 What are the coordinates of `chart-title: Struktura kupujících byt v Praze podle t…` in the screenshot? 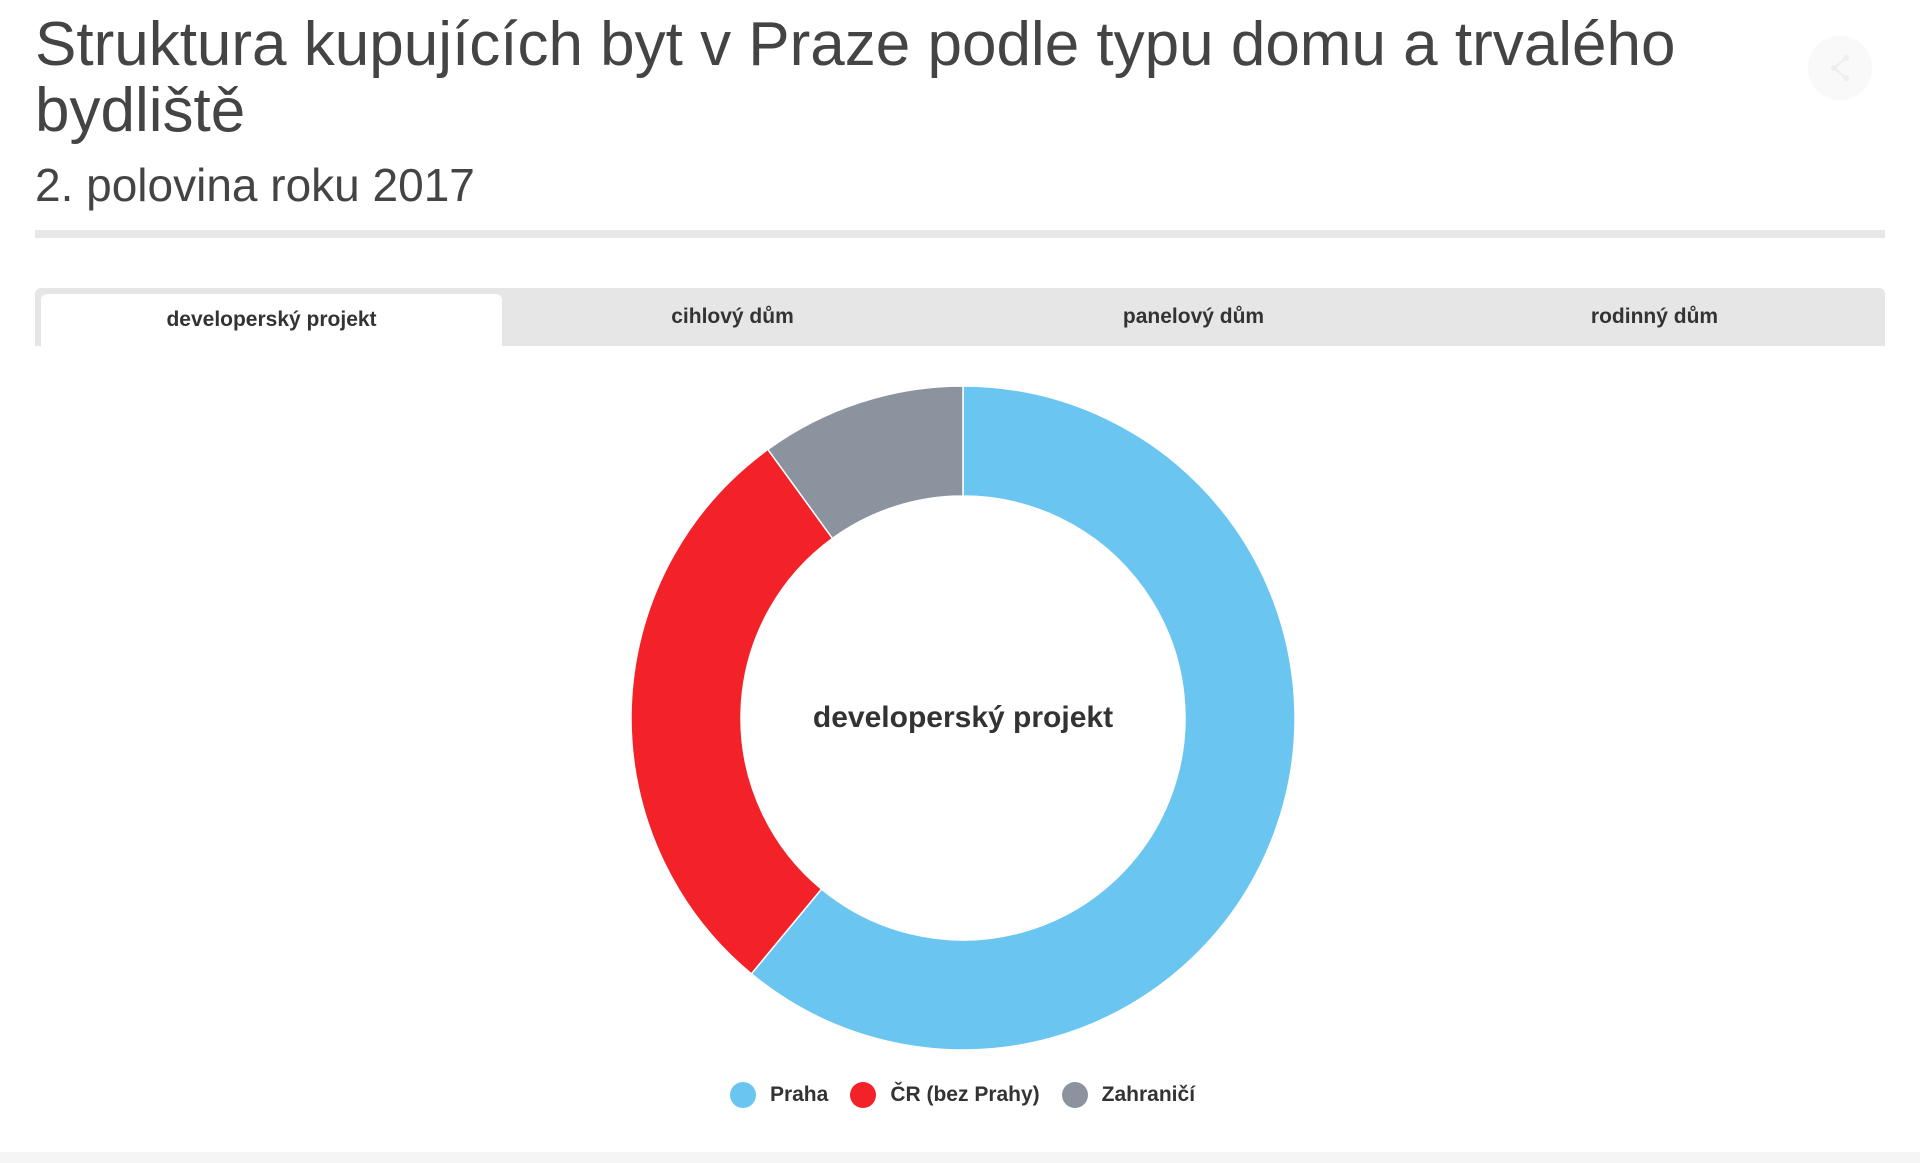 It's located at (855, 77).